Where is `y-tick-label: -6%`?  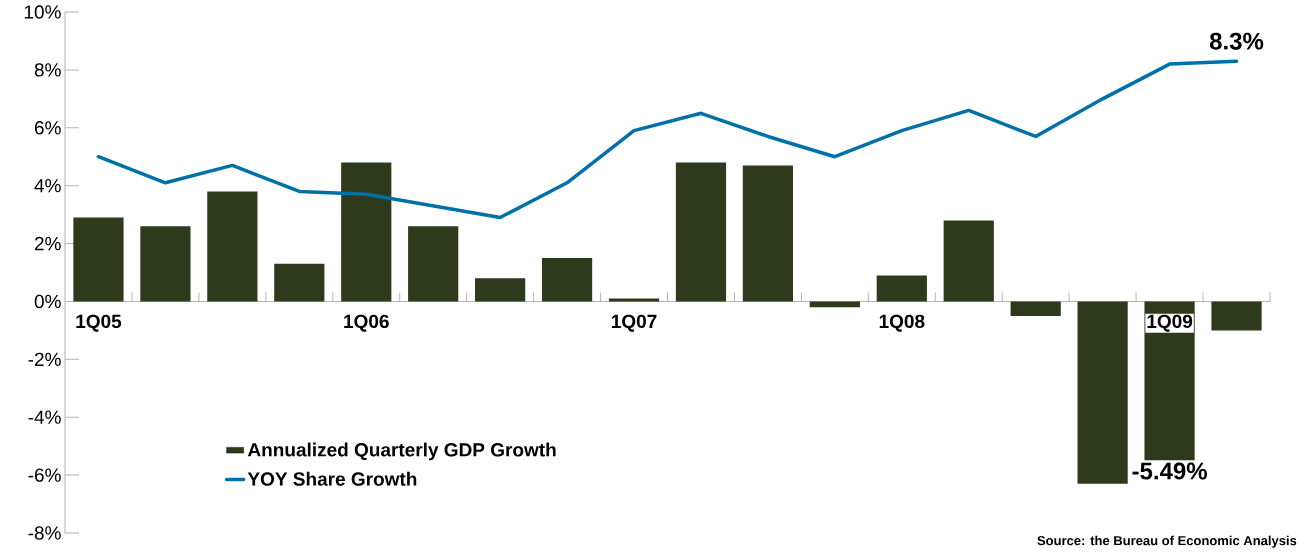 y-tick-label: -6% is located at coordinates (44, 475).